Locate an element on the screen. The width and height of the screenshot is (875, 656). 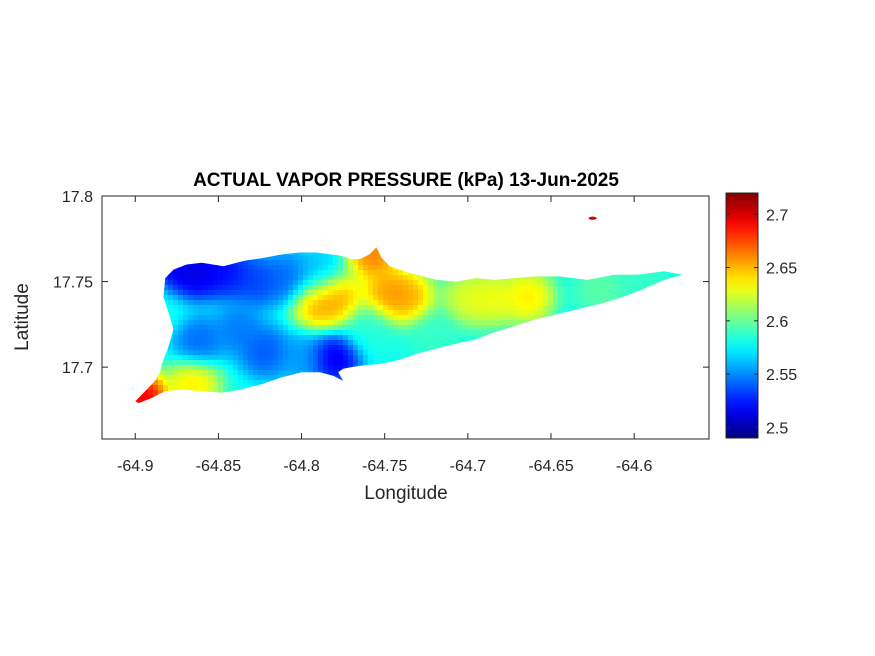
colorbar-ticks: 2.5 2.55 2.6 2.65 2.7 is located at coordinates (761, 322).